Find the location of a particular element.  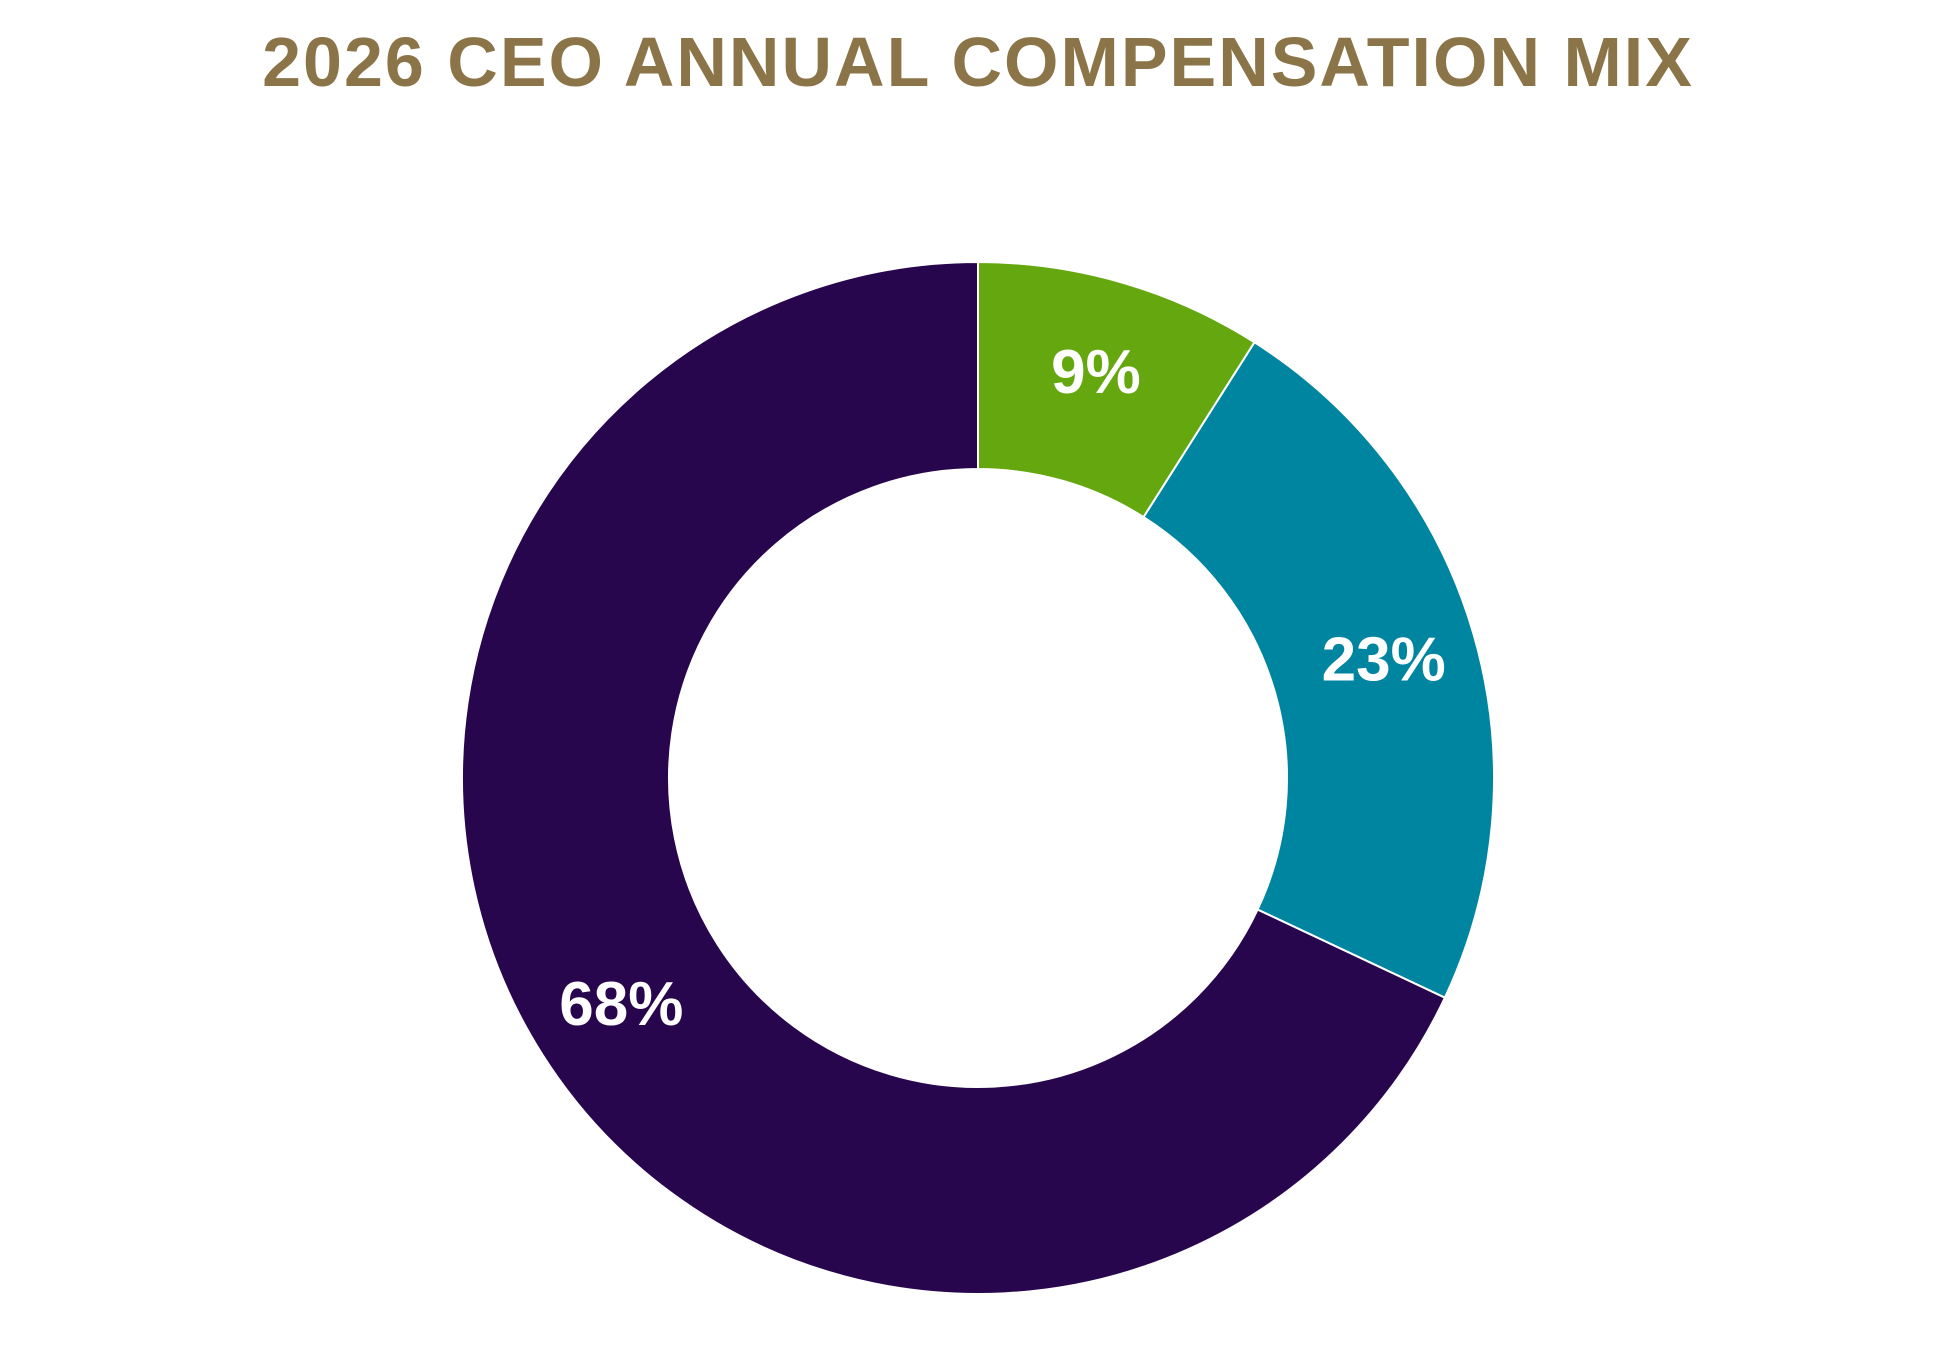

donut-slice-label-3: 68% is located at coordinates (621, 1004).